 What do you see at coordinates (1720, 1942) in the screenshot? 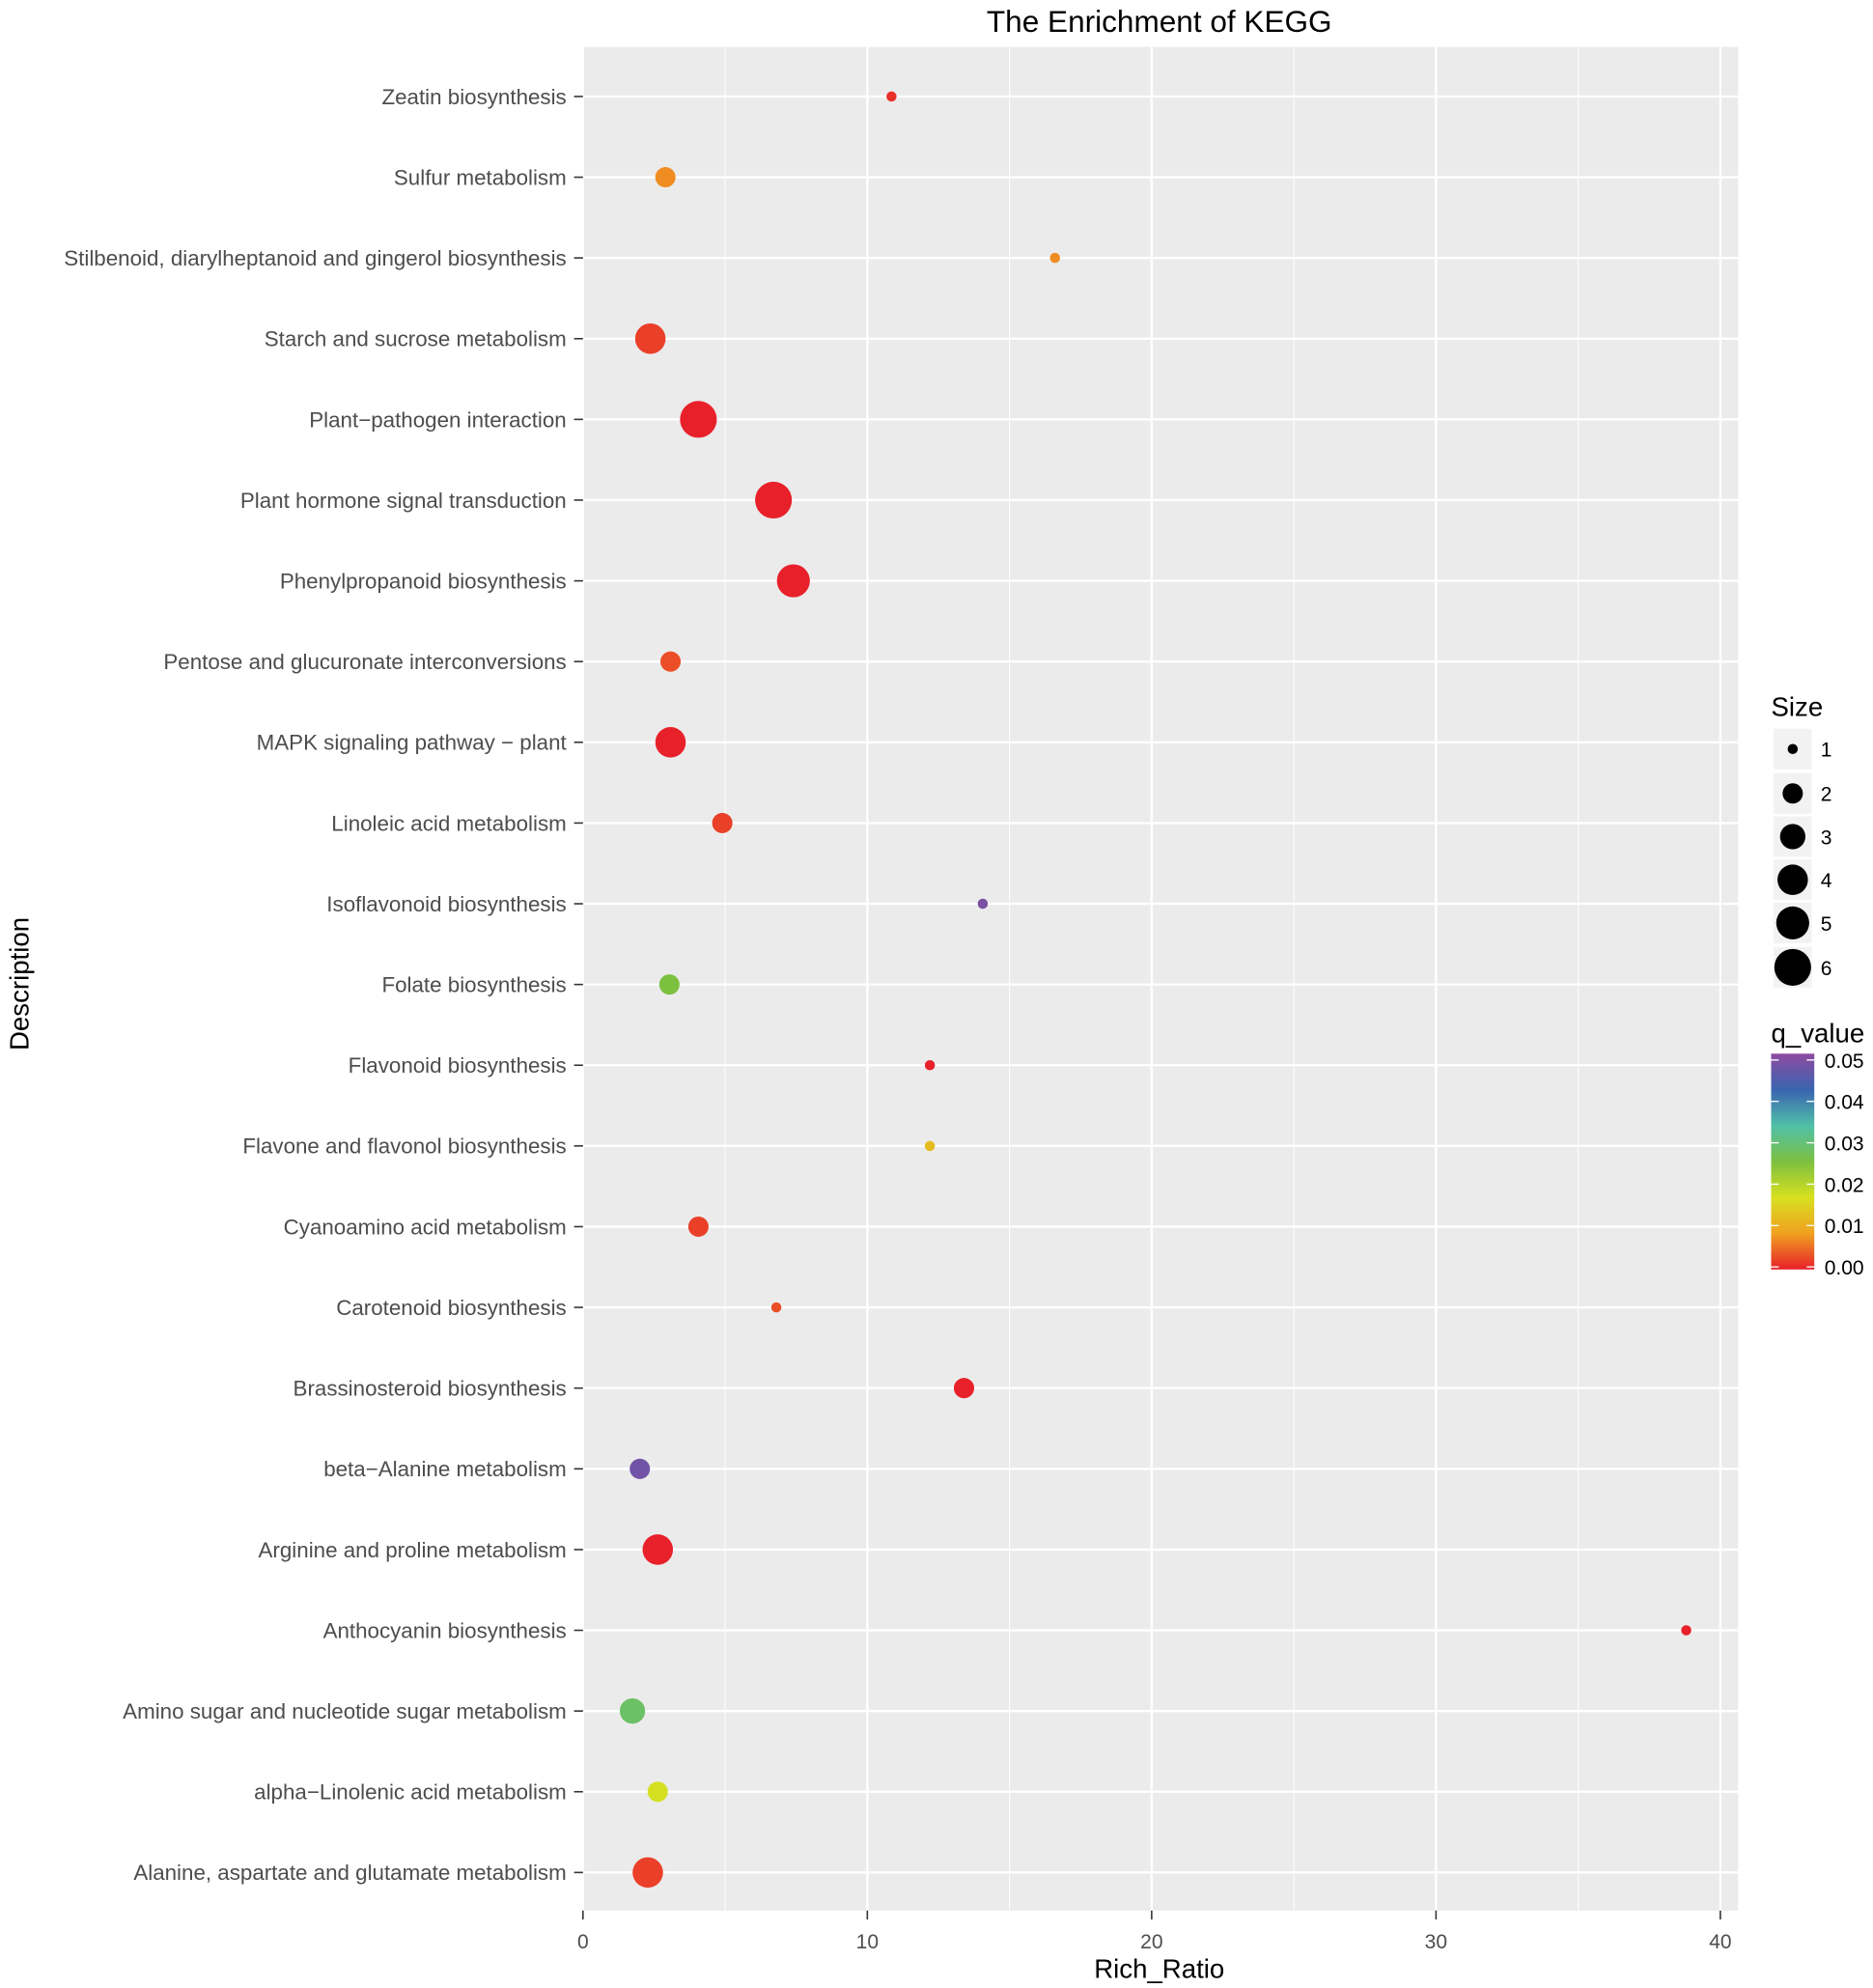
I see `x-tick-label: 40` at bounding box center [1720, 1942].